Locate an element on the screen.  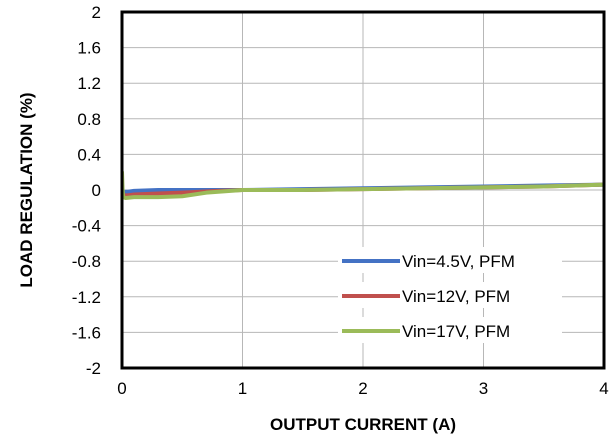
x-tick-label: 4 is located at coordinates (603, 388).